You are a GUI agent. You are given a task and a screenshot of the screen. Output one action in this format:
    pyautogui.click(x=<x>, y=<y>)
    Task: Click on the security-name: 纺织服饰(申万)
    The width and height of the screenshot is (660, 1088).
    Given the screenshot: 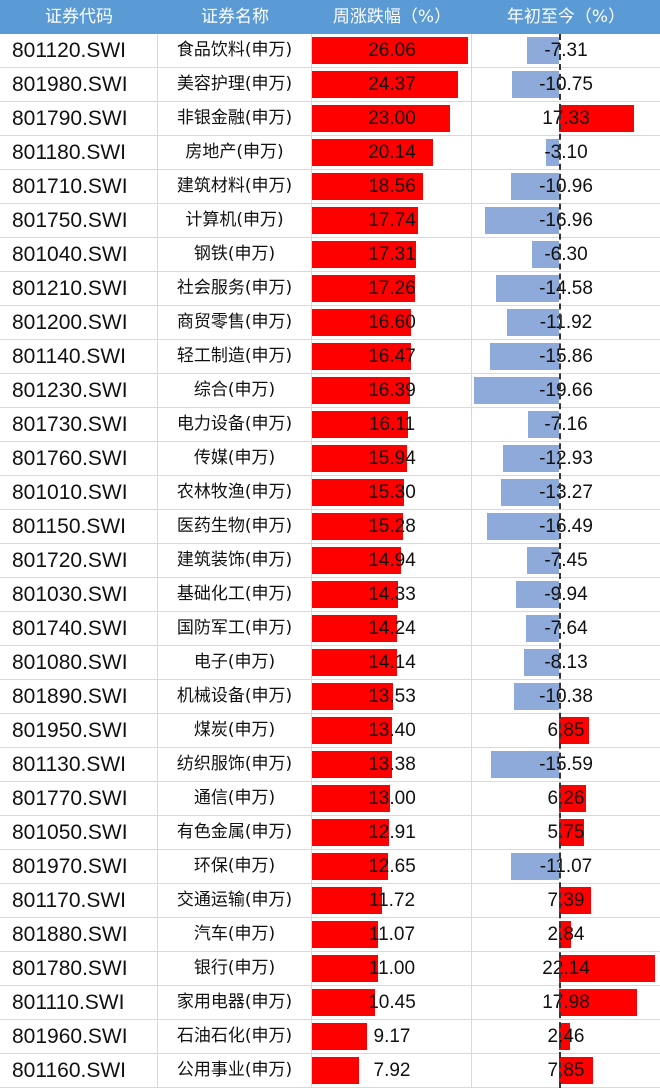 What is the action you would take?
    pyautogui.click(x=235, y=765)
    